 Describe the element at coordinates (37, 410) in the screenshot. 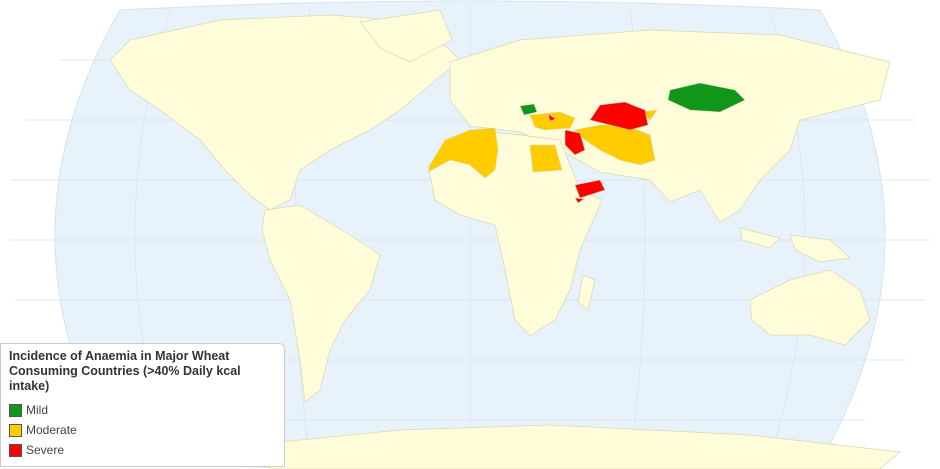

I see `legend-label: Mild` at that location.